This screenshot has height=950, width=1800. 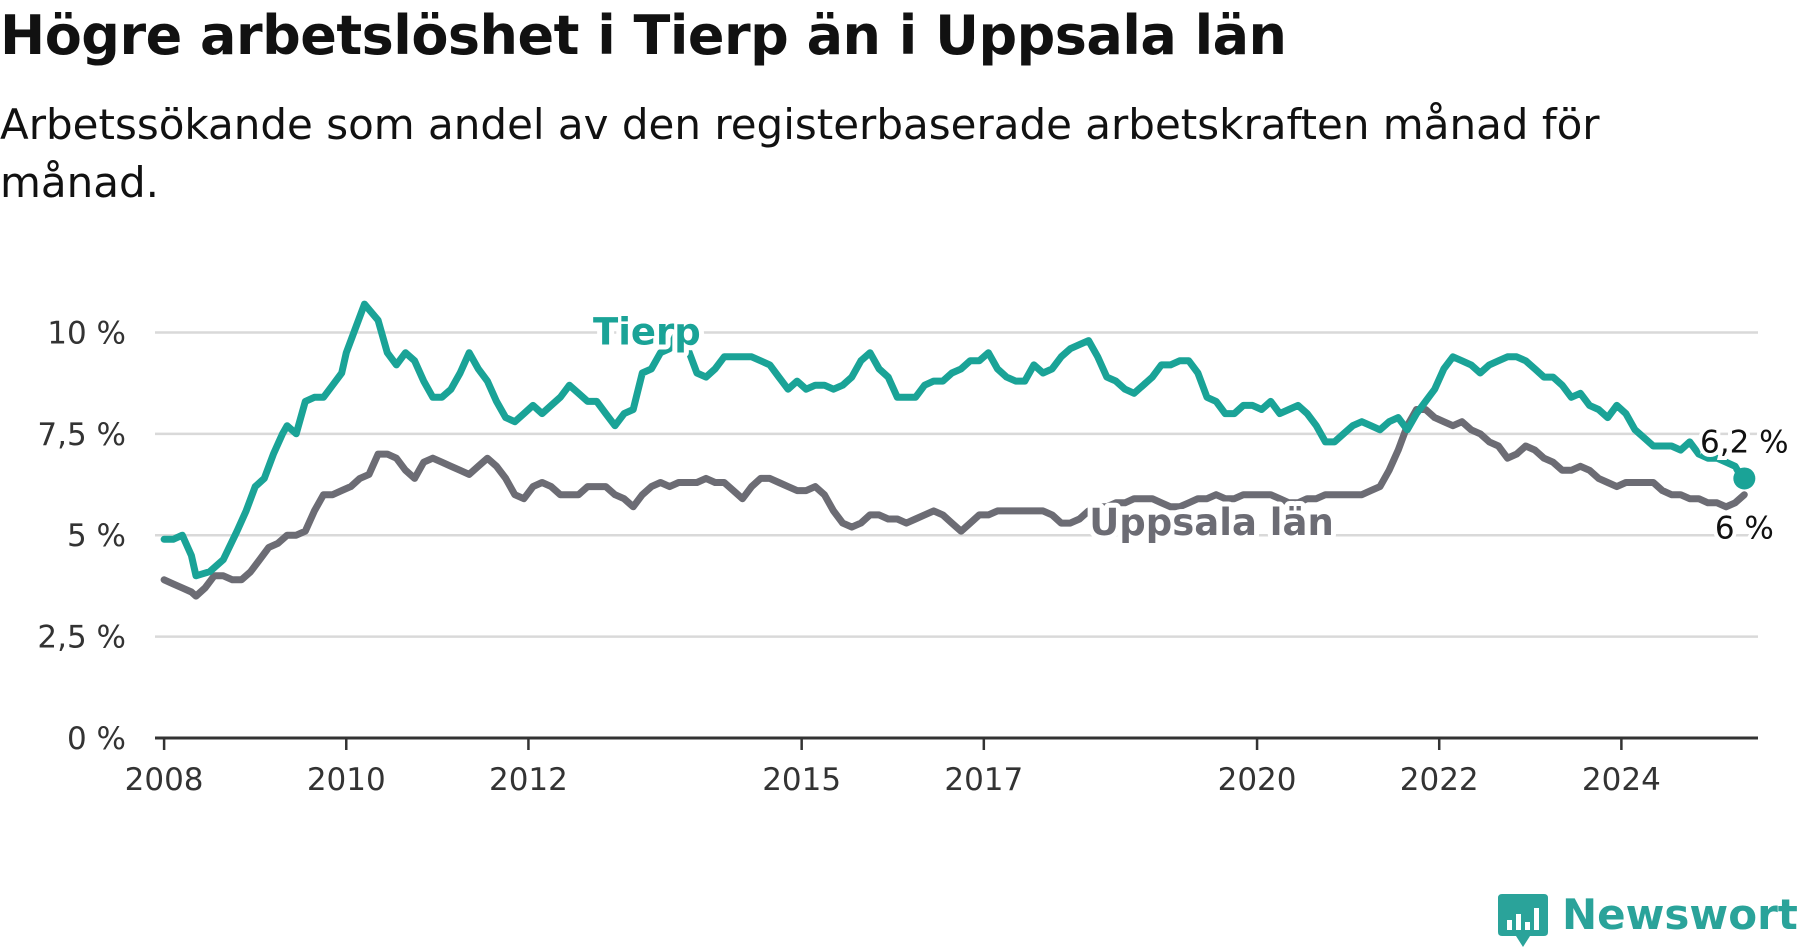 What do you see at coordinates (346, 780) in the screenshot?
I see `x-tick-label: 2010` at bounding box center [346, 780].